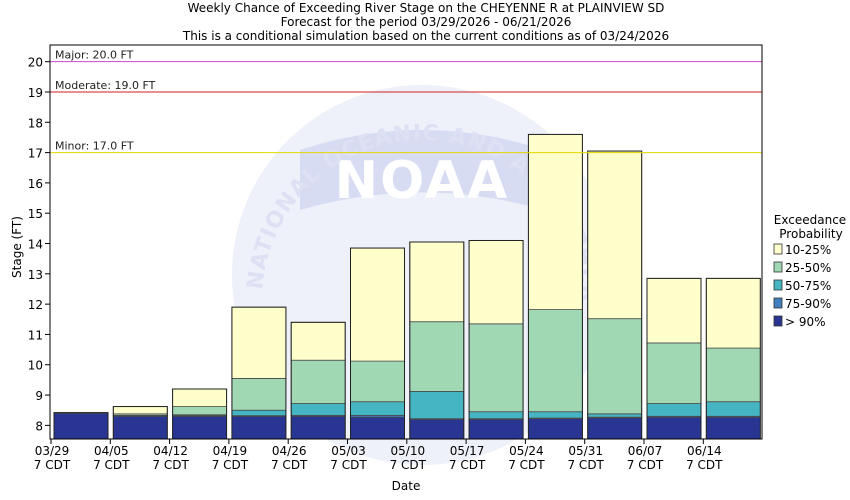  Describe the element at coordinates (39, 396) in the screenshot. I see `y-tick-label-9: 9` at that location.